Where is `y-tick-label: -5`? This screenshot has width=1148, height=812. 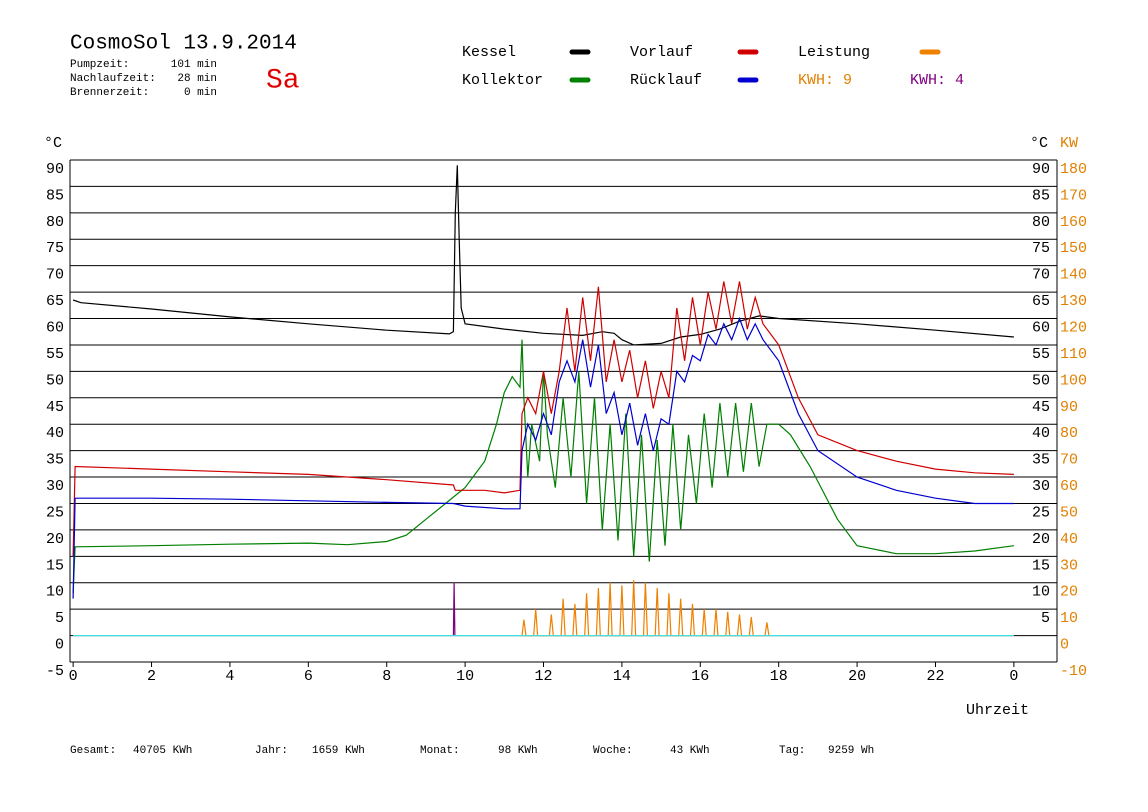
y-tick-label: -5 is located at coordinates (55, 671).